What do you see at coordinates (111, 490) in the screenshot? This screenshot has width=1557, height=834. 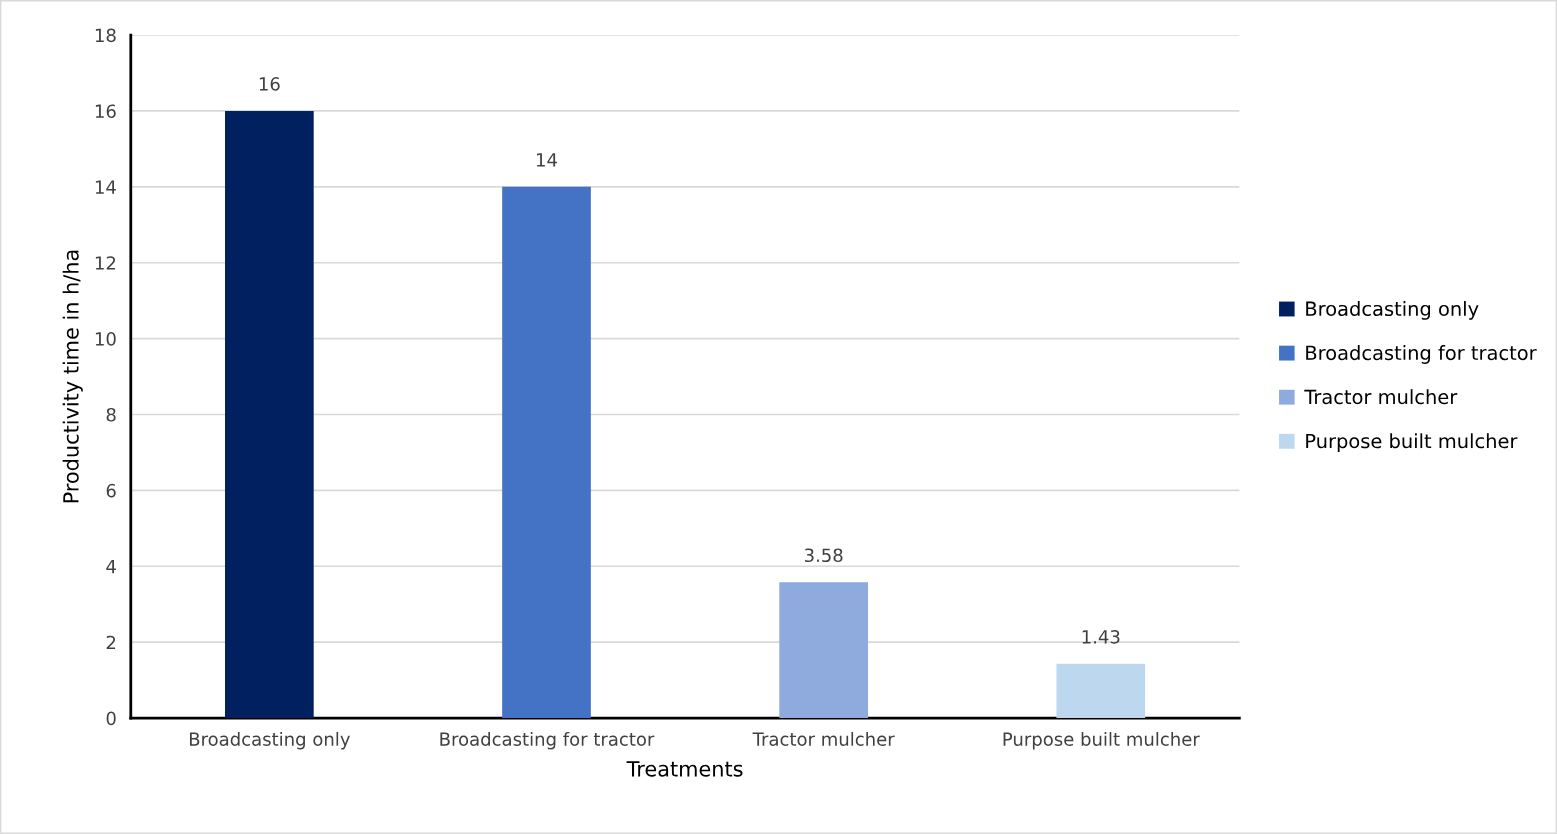 I see `y-tick-label: 6` at bounding box center [111, 490].